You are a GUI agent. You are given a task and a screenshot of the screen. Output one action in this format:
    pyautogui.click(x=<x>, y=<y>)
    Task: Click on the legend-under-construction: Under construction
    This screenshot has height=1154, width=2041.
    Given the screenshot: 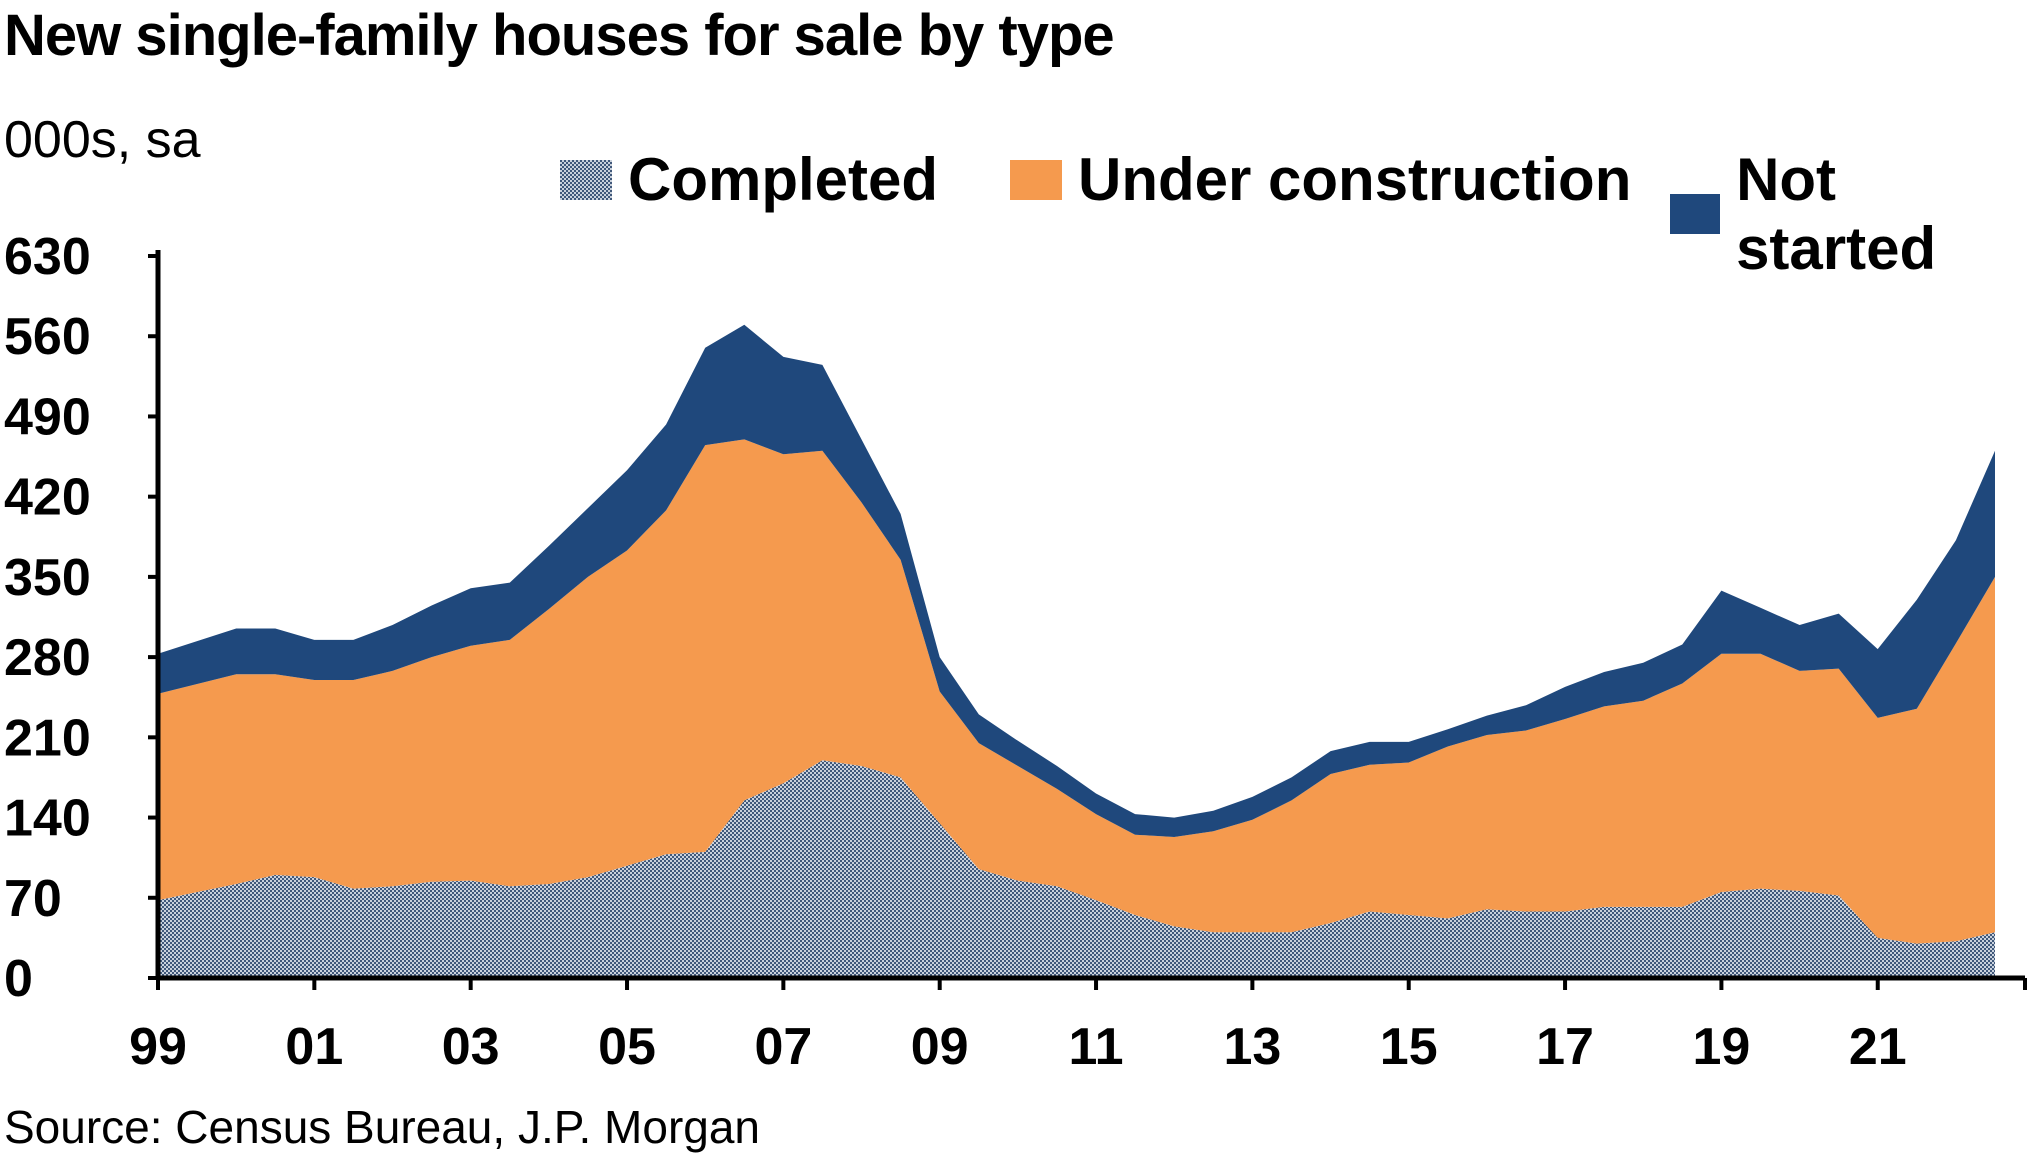 What is the action you would take?
    pyautogui.click(x=1320, y=179)
    